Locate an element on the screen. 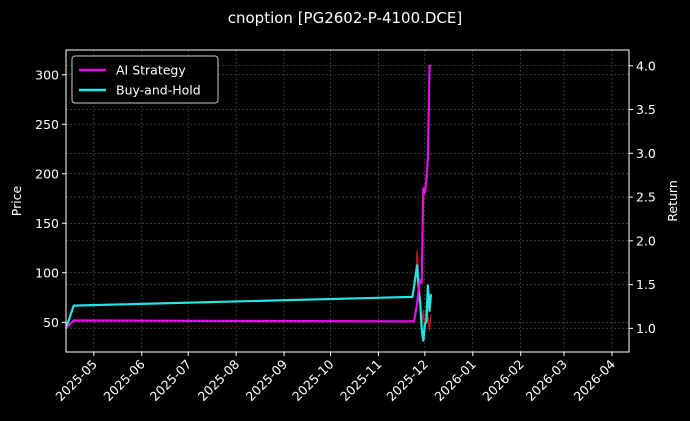  y-tick-label-right: 1.0 is located at coordinates (646, 328).